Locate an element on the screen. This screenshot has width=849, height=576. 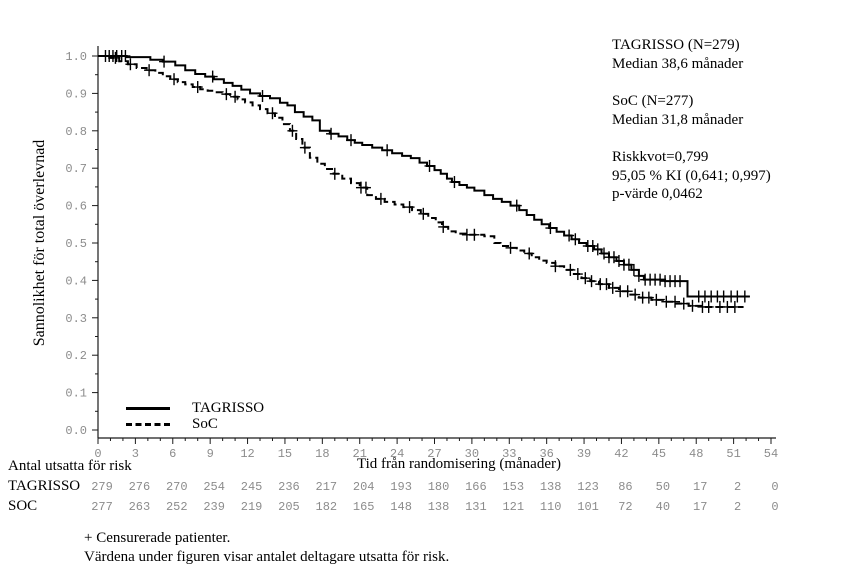
svg-text: 0.8 is located at coordinates (76, 132).